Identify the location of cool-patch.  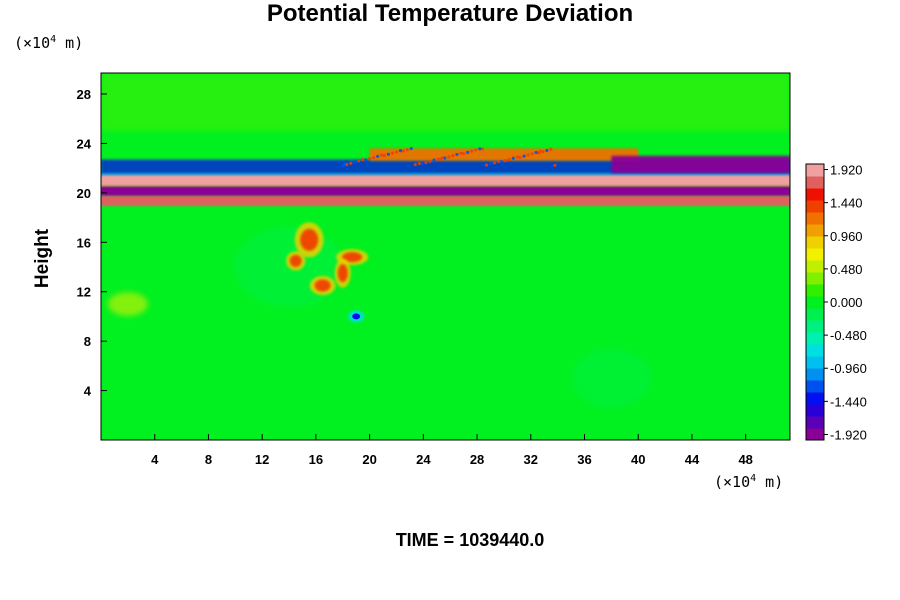
(611, 378).